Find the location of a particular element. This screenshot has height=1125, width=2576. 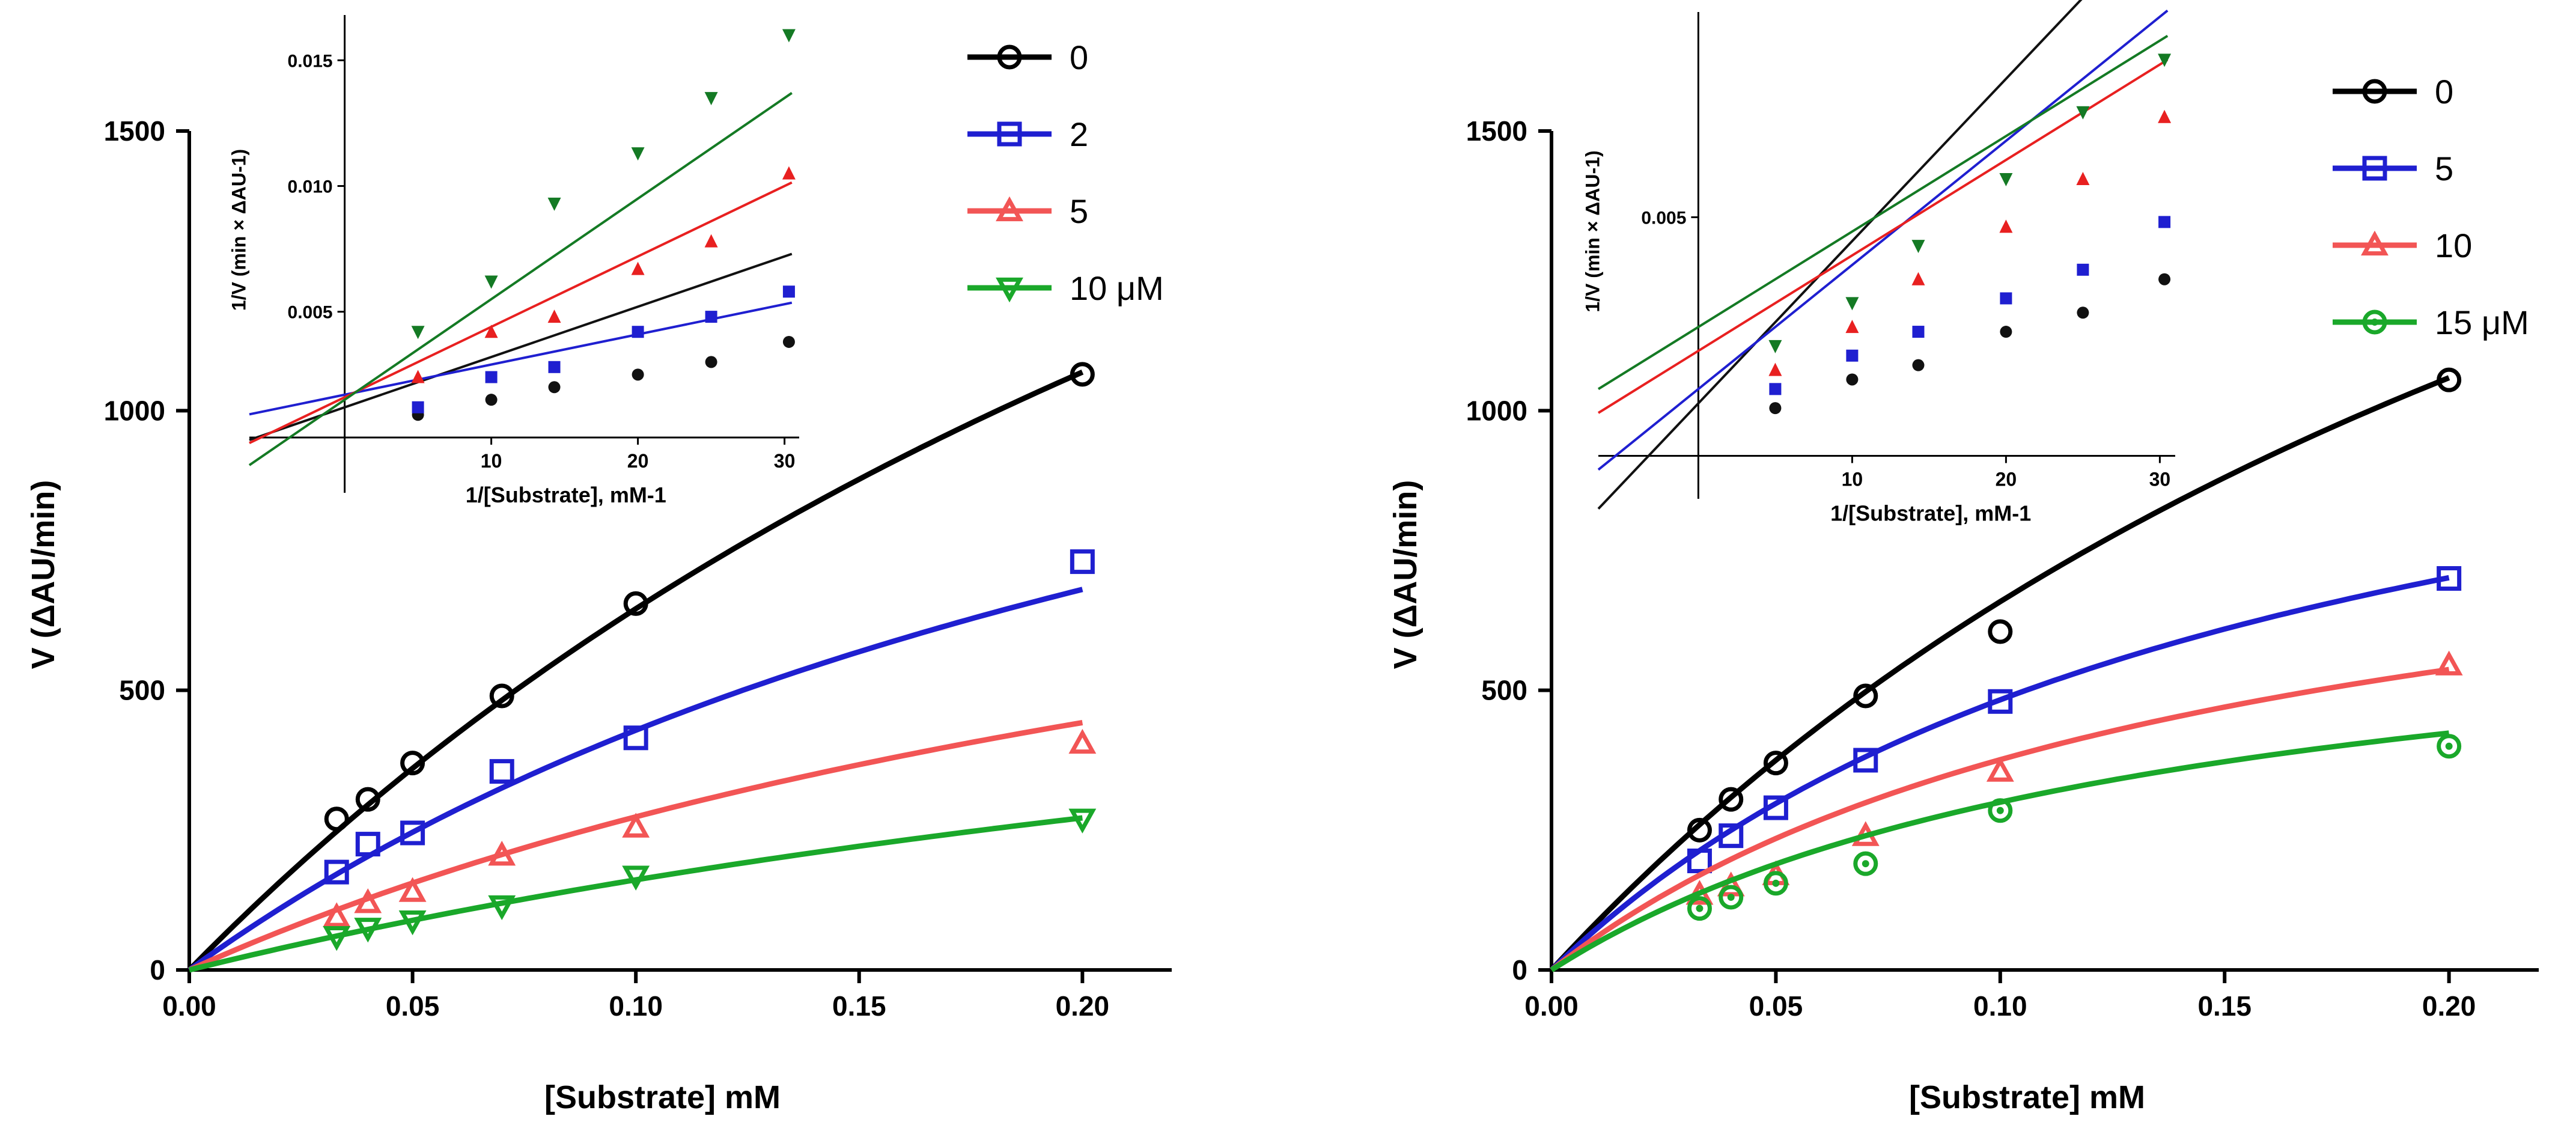

inset-x-tick-label: 30 is located at coordinates (785, 461).